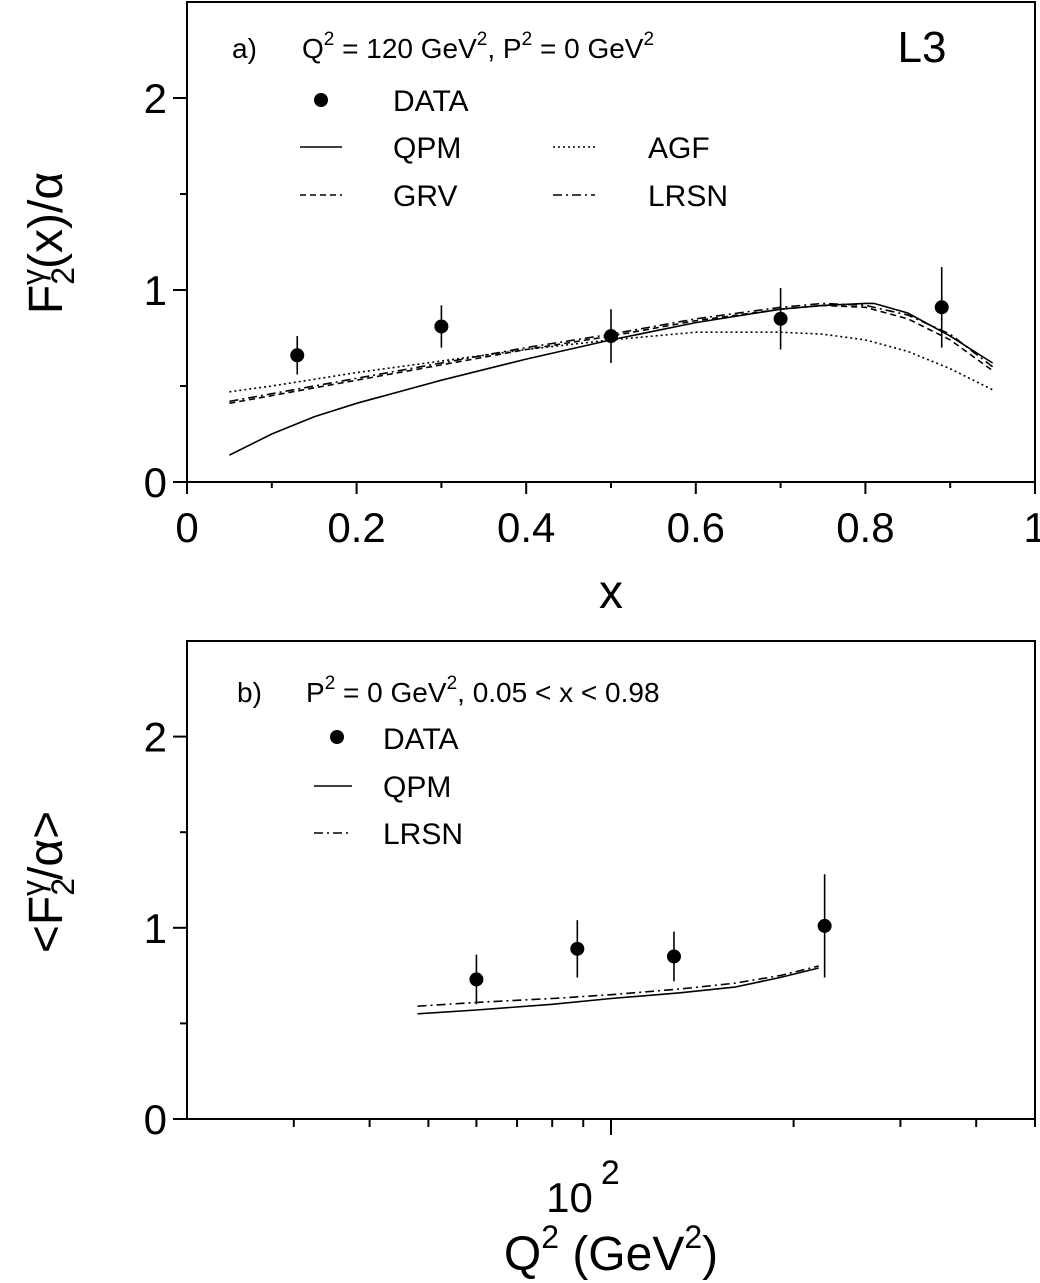 The height and width of the screenshot is (1283, 1040). I want to click on ylabel-b-base: <F, so click(46, 924).